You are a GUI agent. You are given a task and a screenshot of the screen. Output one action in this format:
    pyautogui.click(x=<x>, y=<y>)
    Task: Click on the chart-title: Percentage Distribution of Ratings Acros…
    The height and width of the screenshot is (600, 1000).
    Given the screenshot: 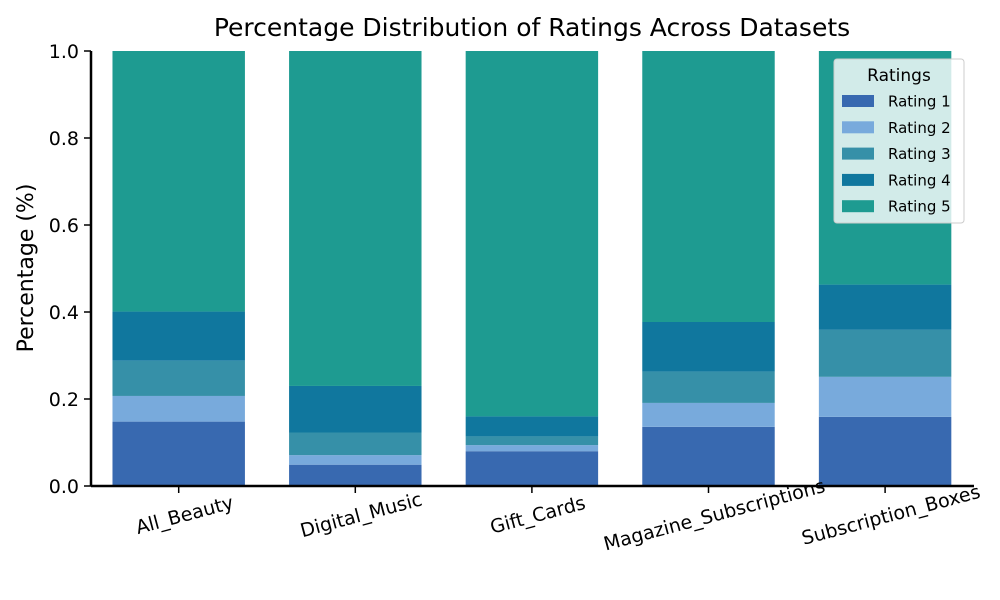 What is the action you would take?
    pyautogui.click(x=532, y=27)
    